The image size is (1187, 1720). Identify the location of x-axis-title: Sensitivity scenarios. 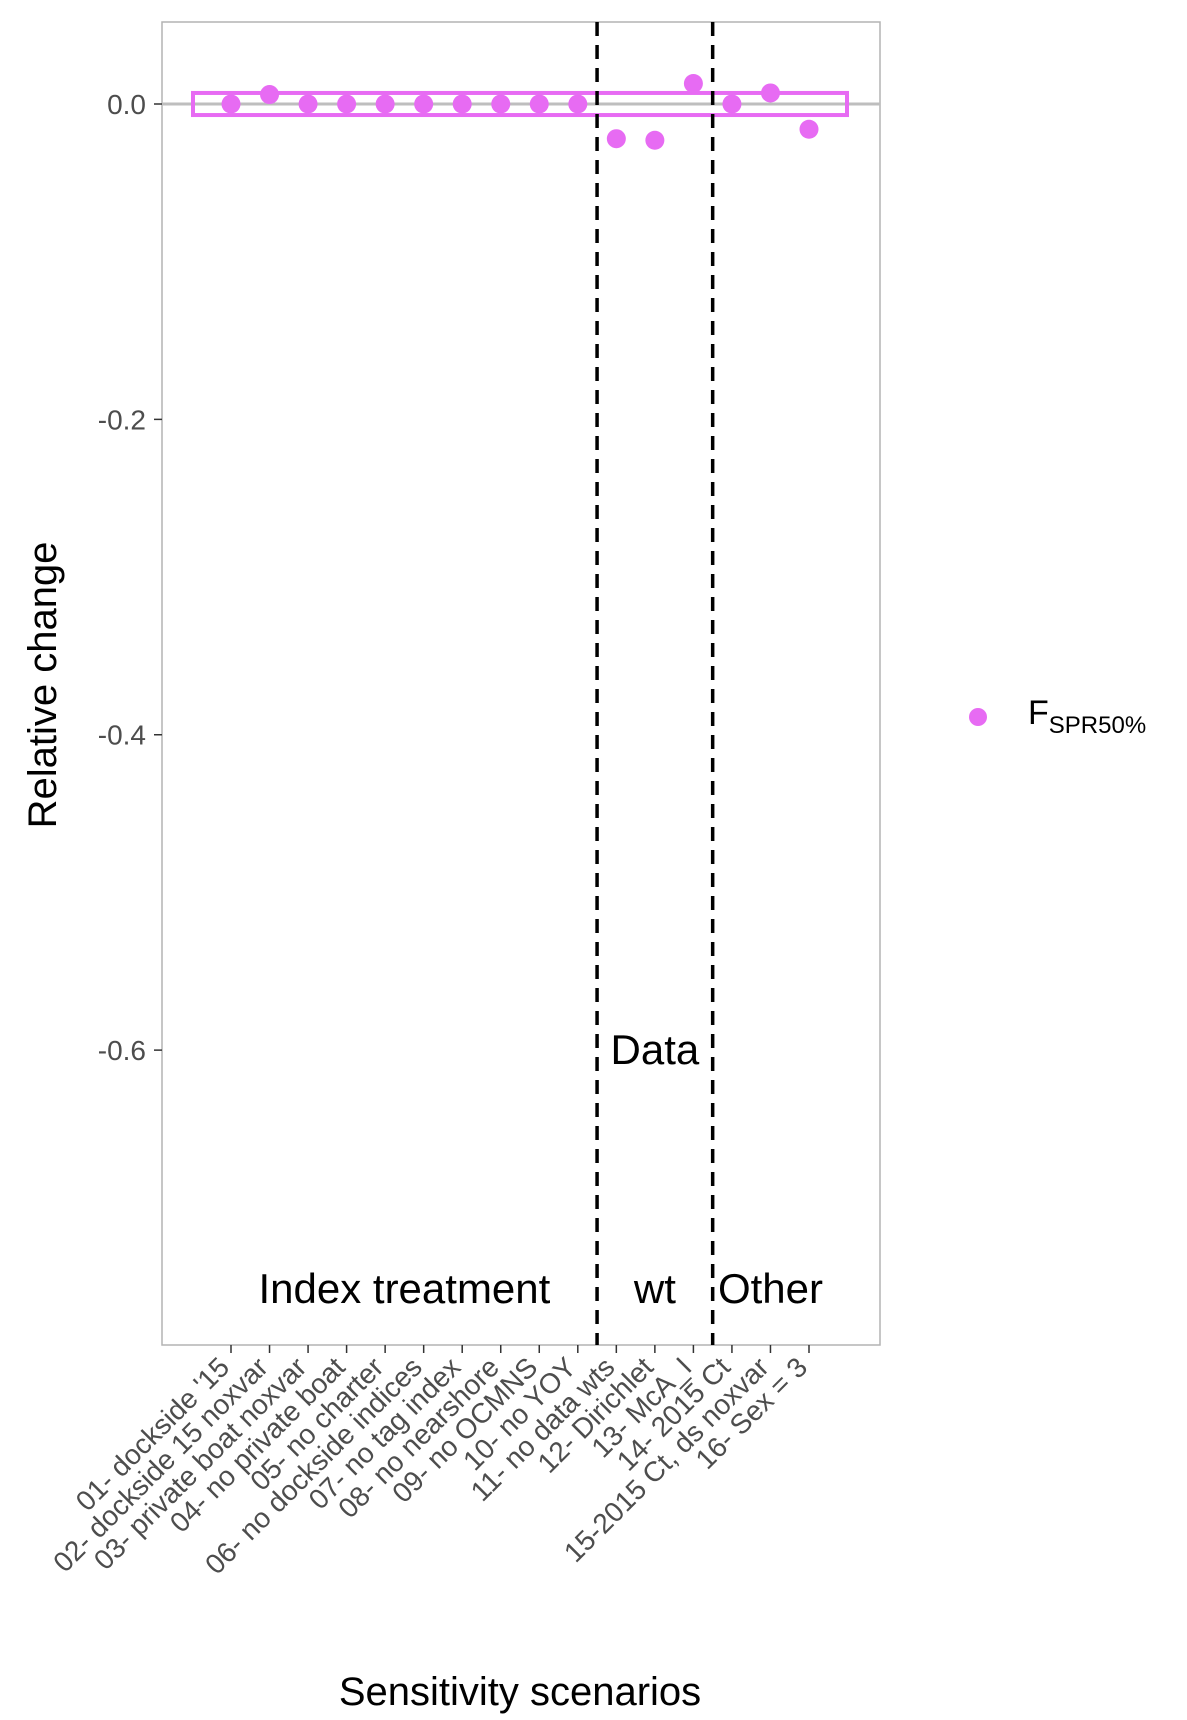
(520, 1692).